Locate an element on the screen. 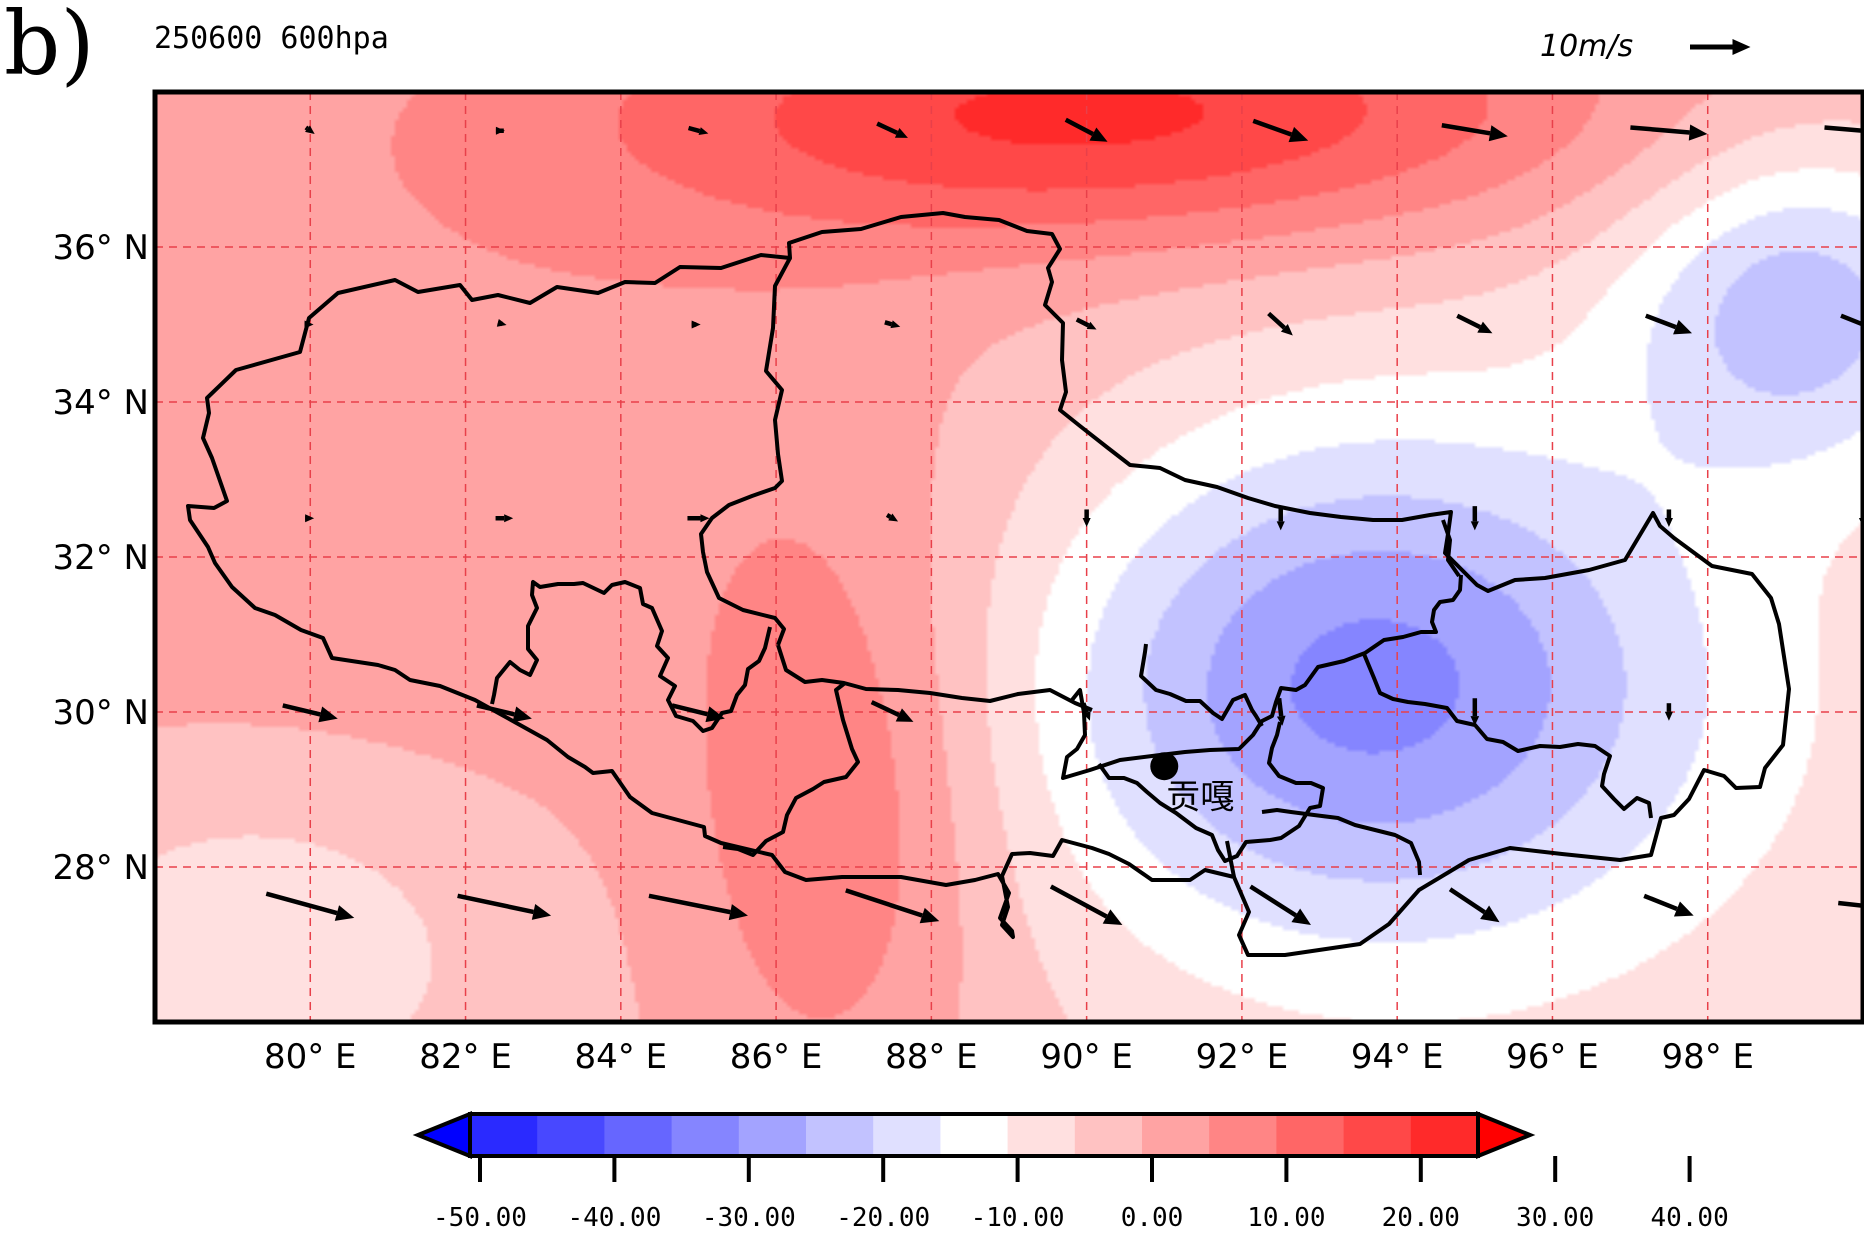 The height and width of the screenshot is (1239, 1864). x-tick-label: 96° E is located at coordinates (1552, 1057).